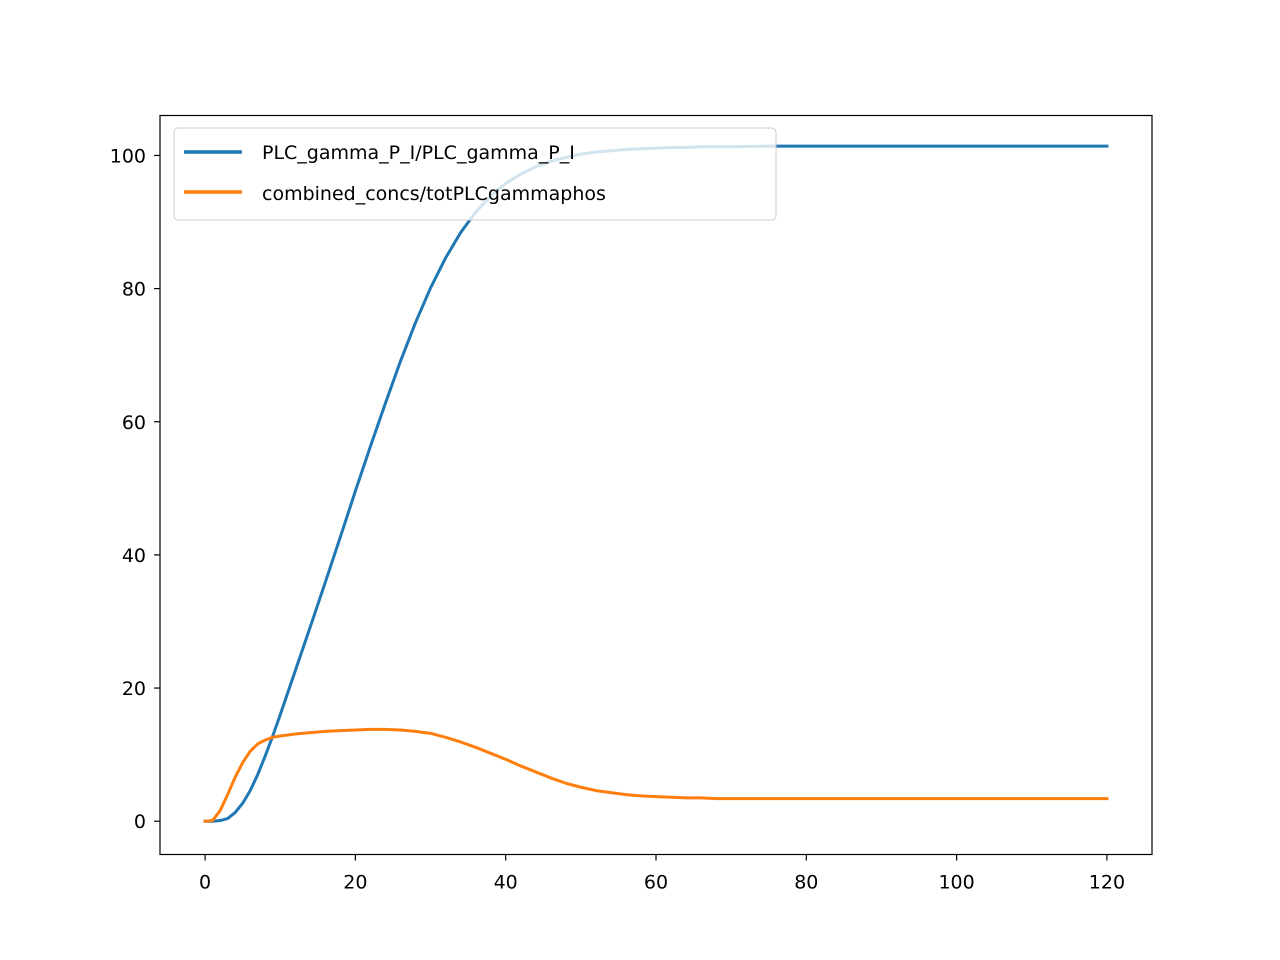  I want to click on x-tick-label: 20, so click(355, 883).